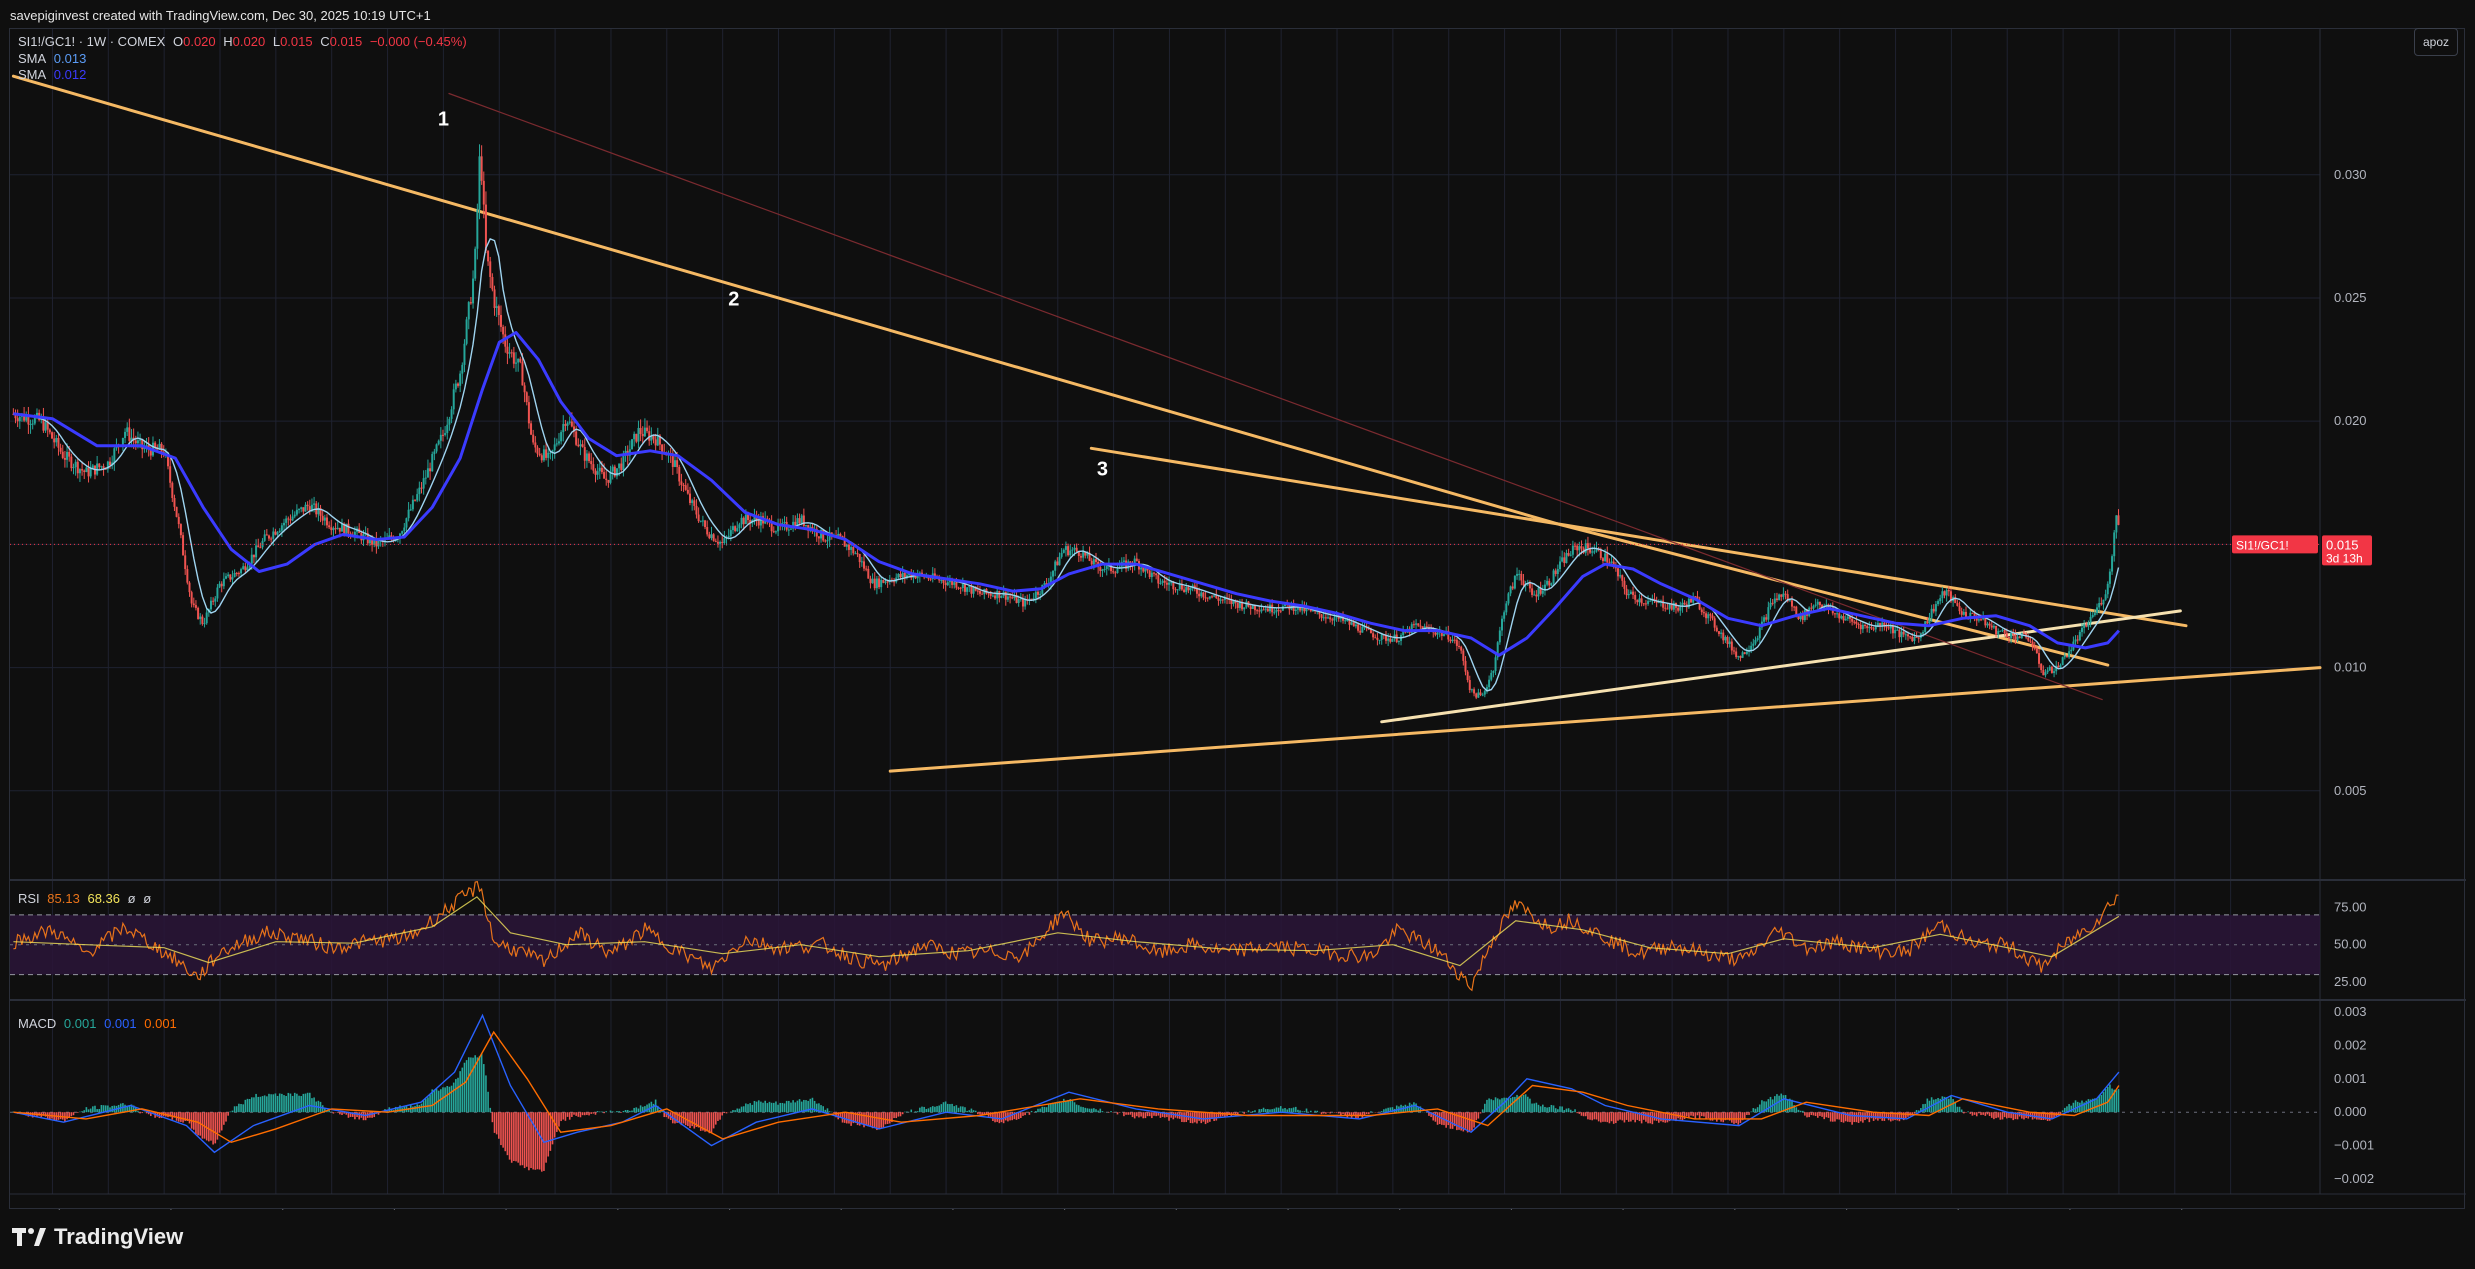 This screenshot has height=1269, width=2475. I want to click on time-tick-5: 2010, so click(331, 1208).